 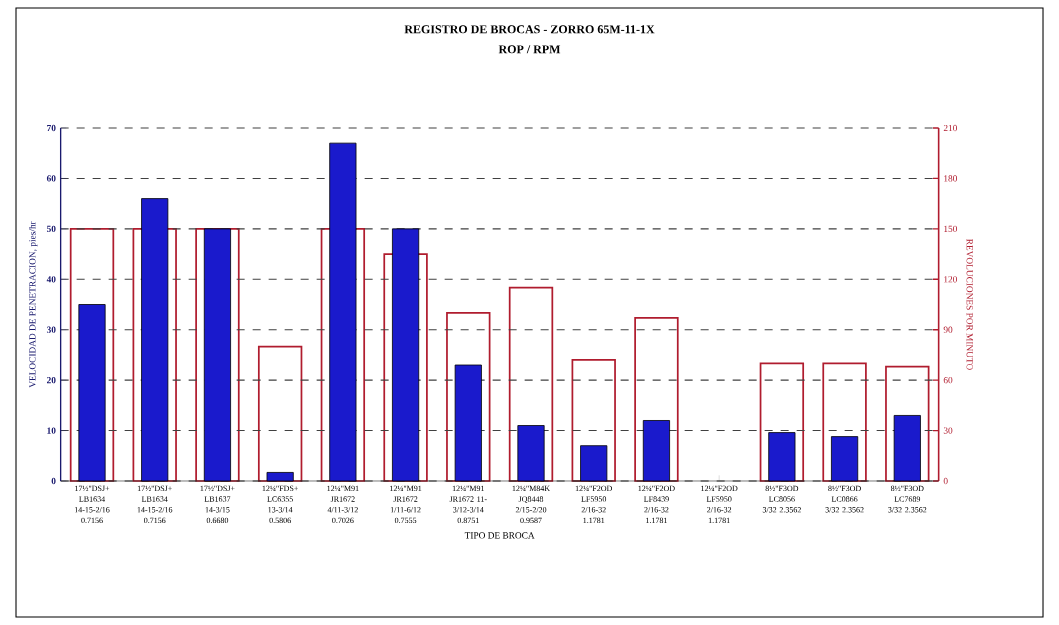 What do you see at coordinates (51, 430) in the screenshot?
I see `y-tick-label: 10` at bounding box center [51, 430].